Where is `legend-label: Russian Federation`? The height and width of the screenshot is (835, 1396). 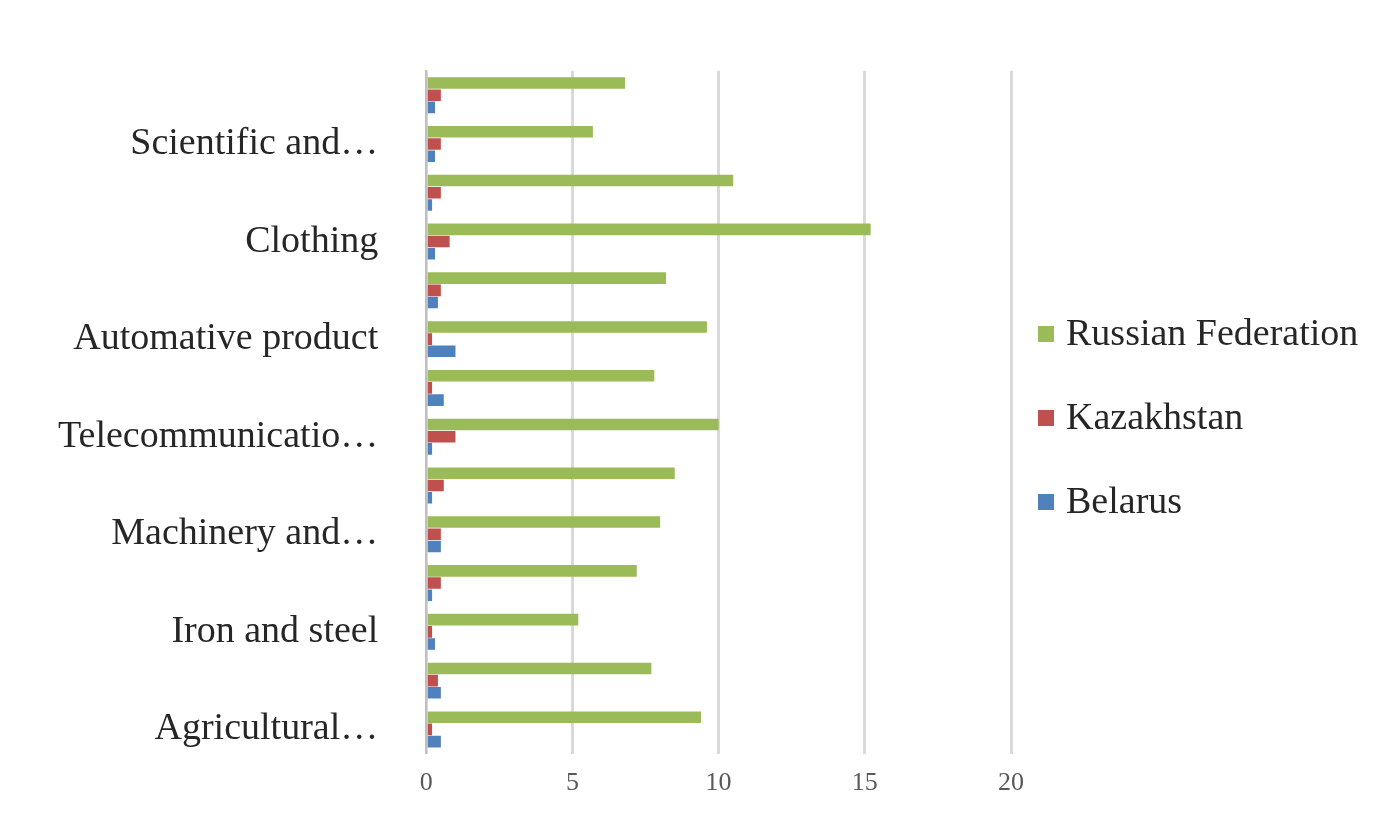 legend-label: Russian Federation is located at coordinates (1212, 331).